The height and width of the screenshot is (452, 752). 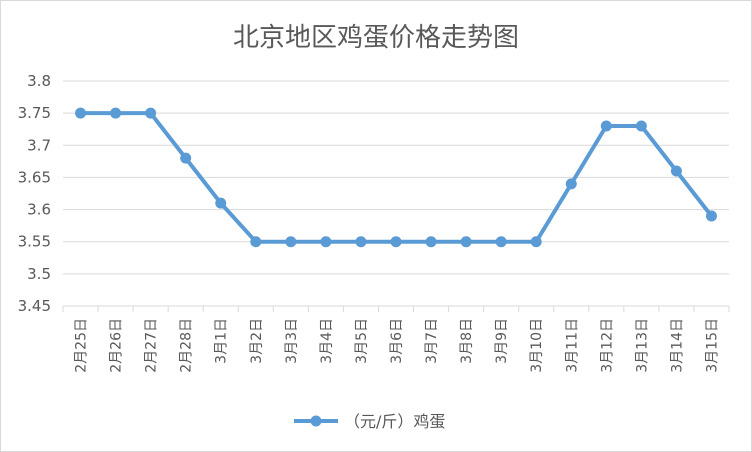 I want to click on y-tick-label: 3.75, so click(x=34, y=113).